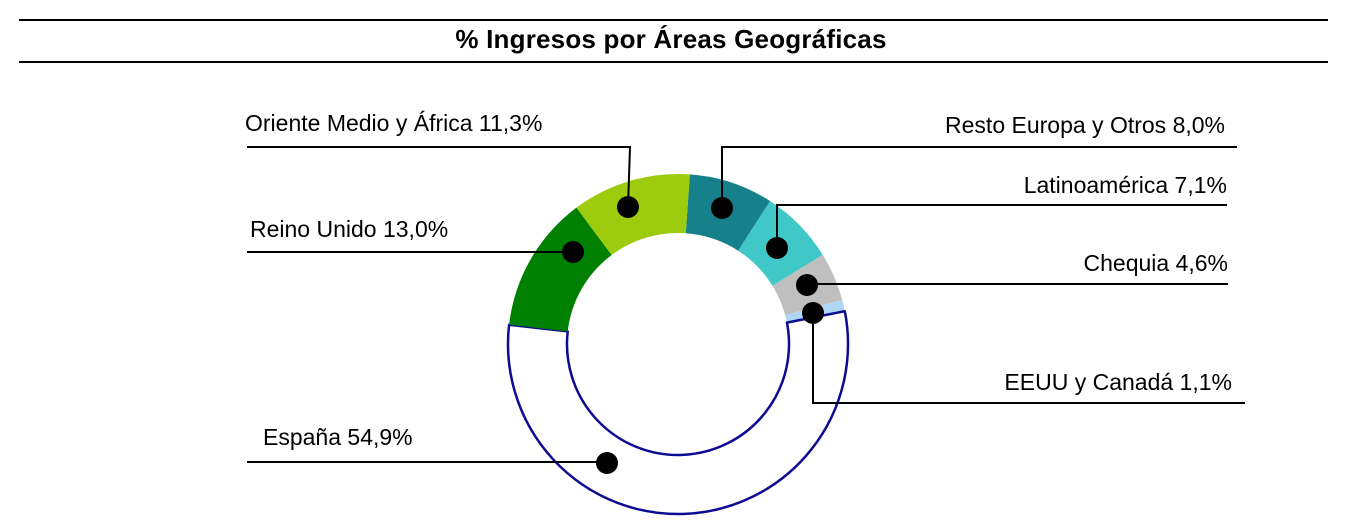 The width and height of the screenshot is (1362, 530). I want to click on label-chequia: Chequia 4,6%, so click(1156, 263).